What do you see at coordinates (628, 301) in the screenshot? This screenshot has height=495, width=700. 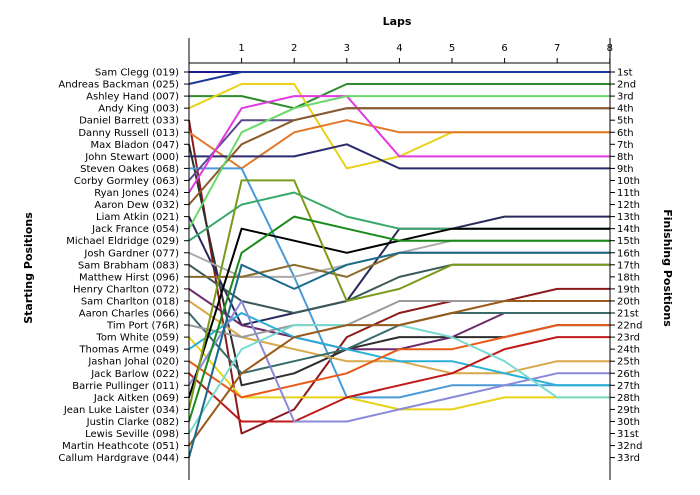 I see `finishing-position-label: 20th` at bounding box center [628, 301].